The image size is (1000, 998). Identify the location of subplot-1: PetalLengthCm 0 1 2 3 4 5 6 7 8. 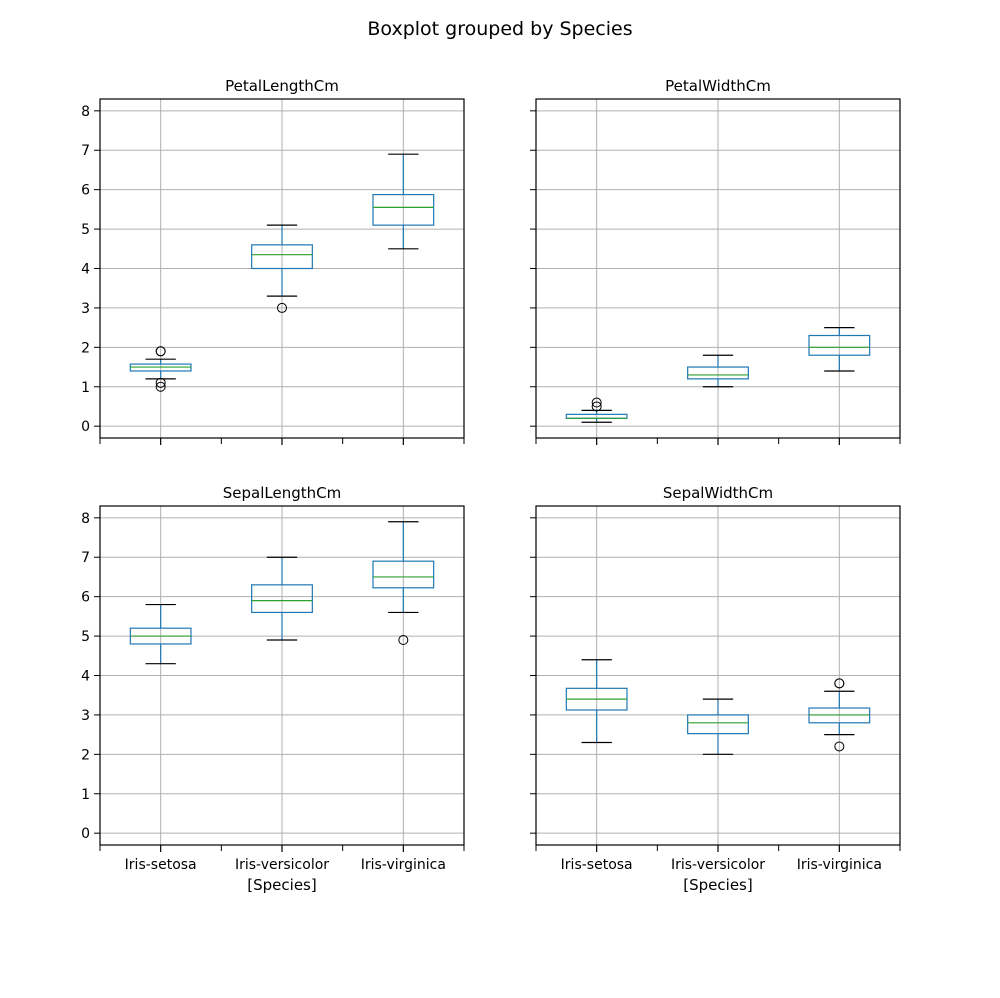
(273, 261).